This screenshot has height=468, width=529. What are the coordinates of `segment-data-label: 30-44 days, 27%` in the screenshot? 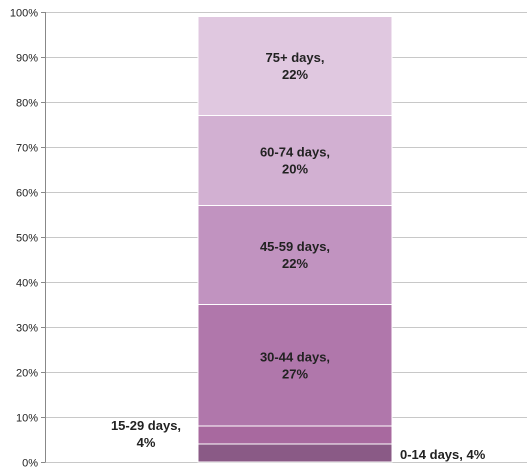 It's located at (295, 365).